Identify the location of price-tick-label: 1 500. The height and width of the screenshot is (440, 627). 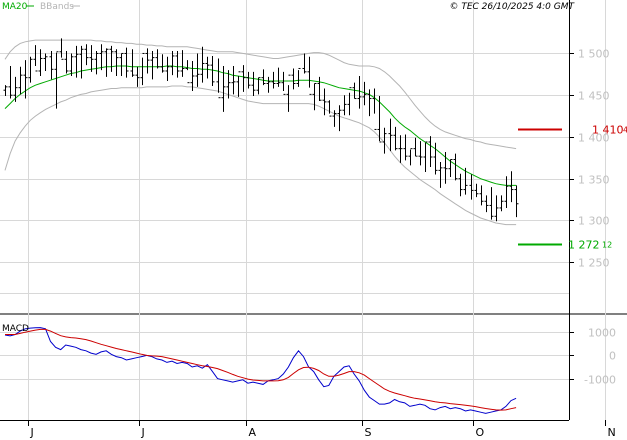
(594, 54).